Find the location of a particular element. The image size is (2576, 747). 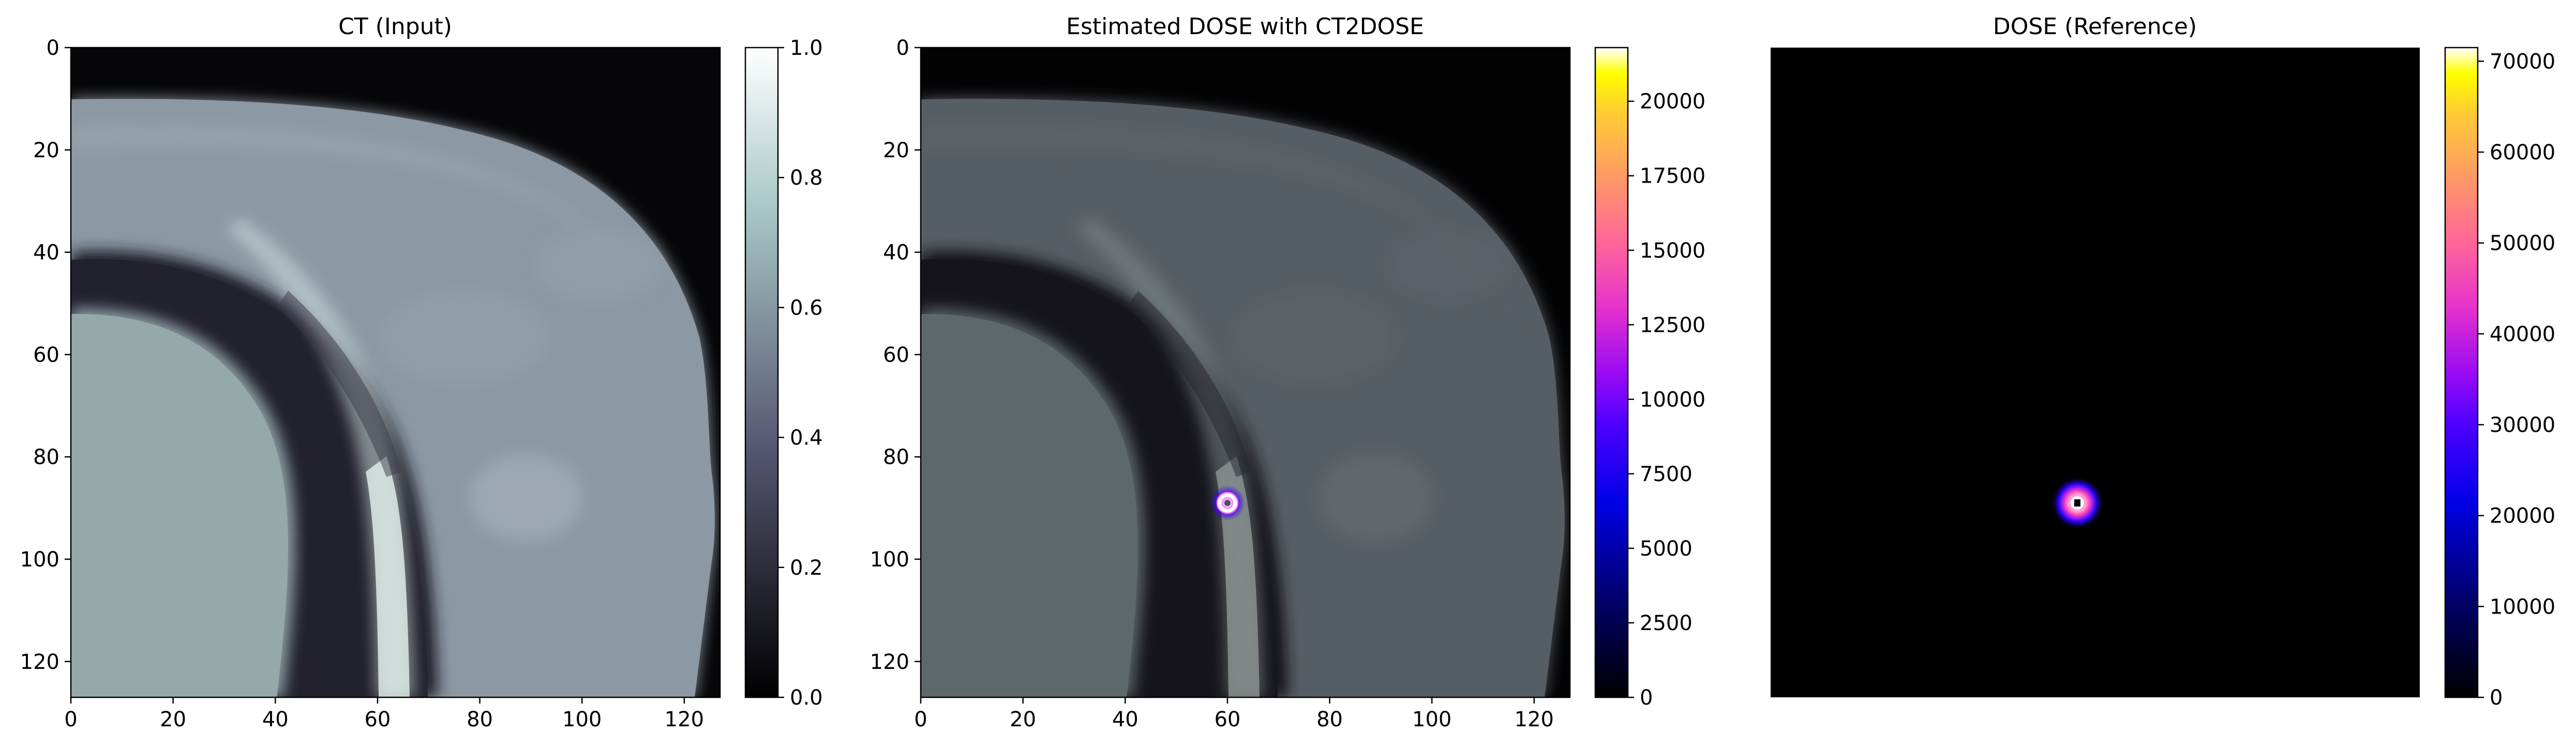

panel2-colorbar: 0 2500 5000 7500 10000 12500 15000 17500 20000 is located at coordinates (1649, 378).